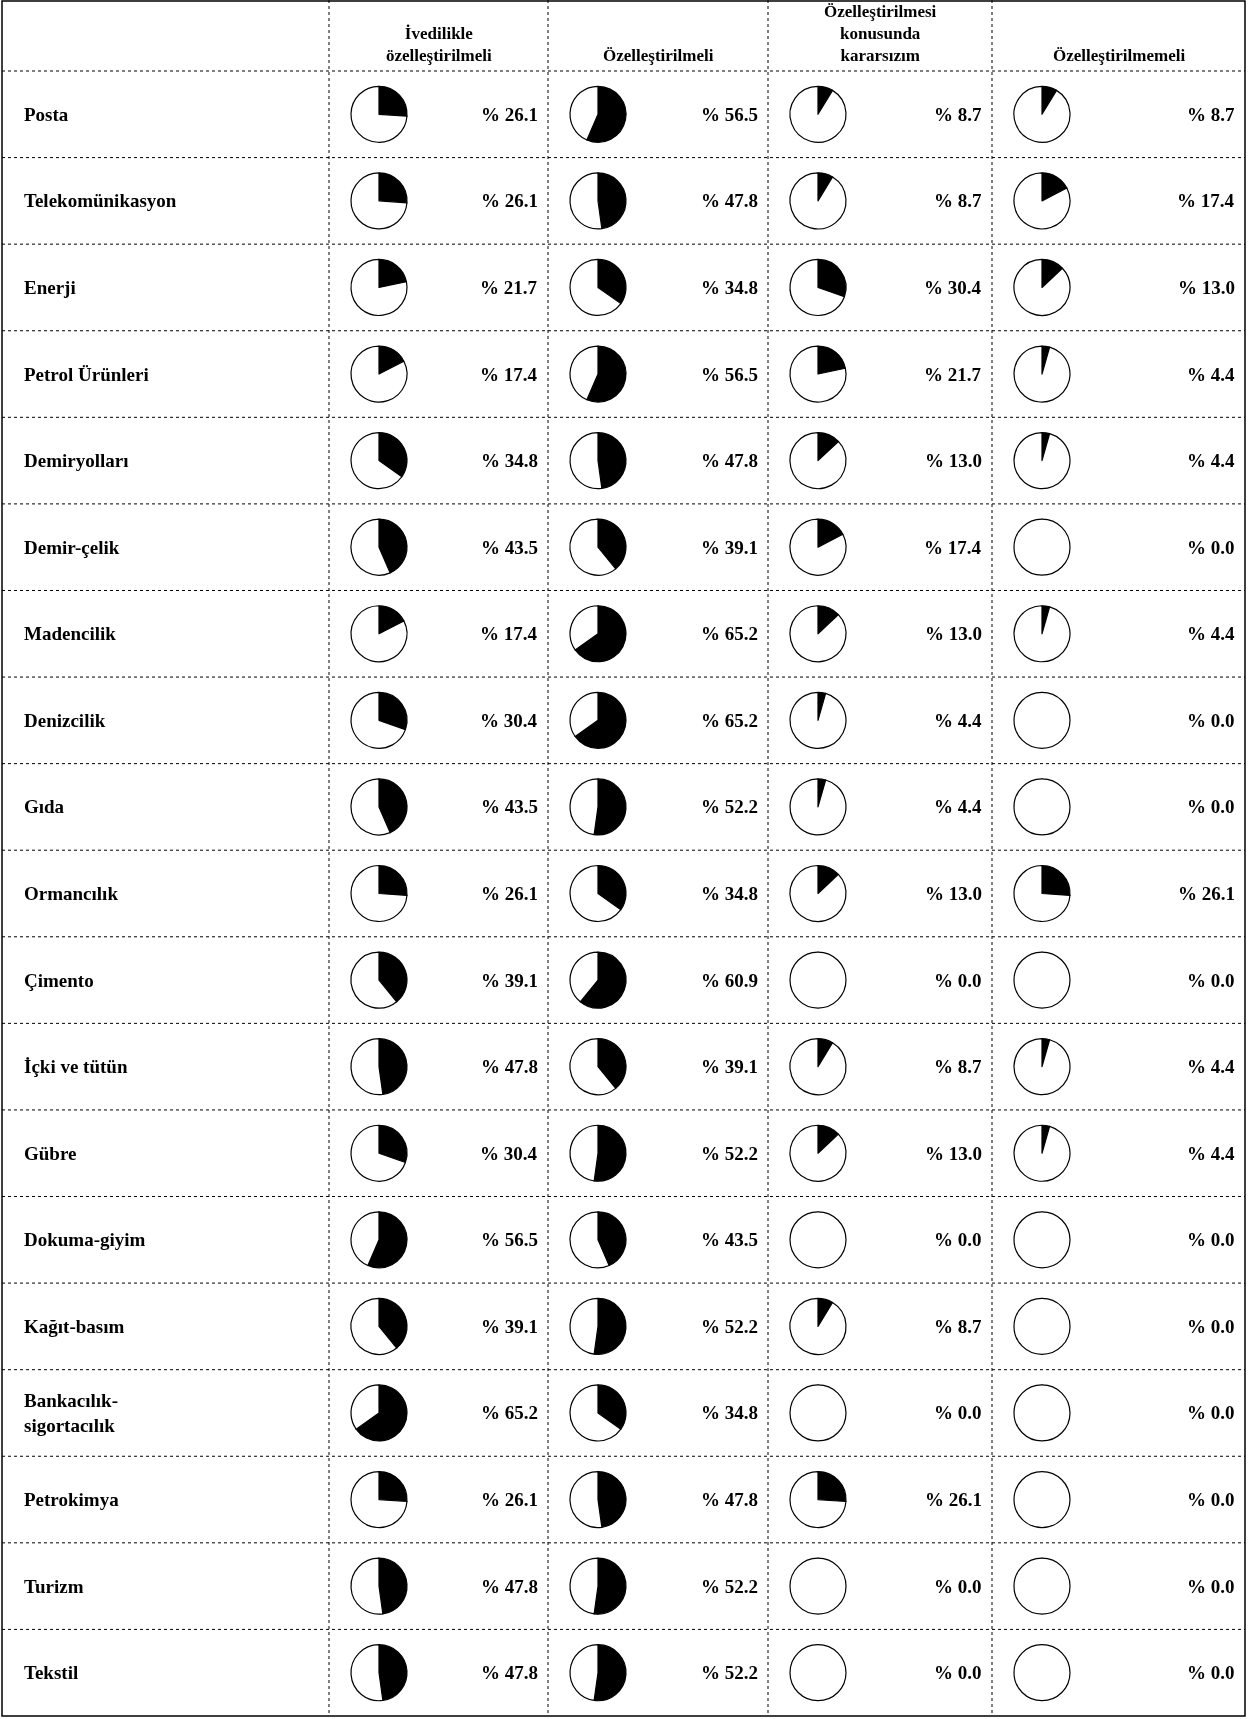  What do you see at coordinates (44, 806) in the screenshot?
I see `y-tick-label: Gıda` at bounding box center [44, 806].